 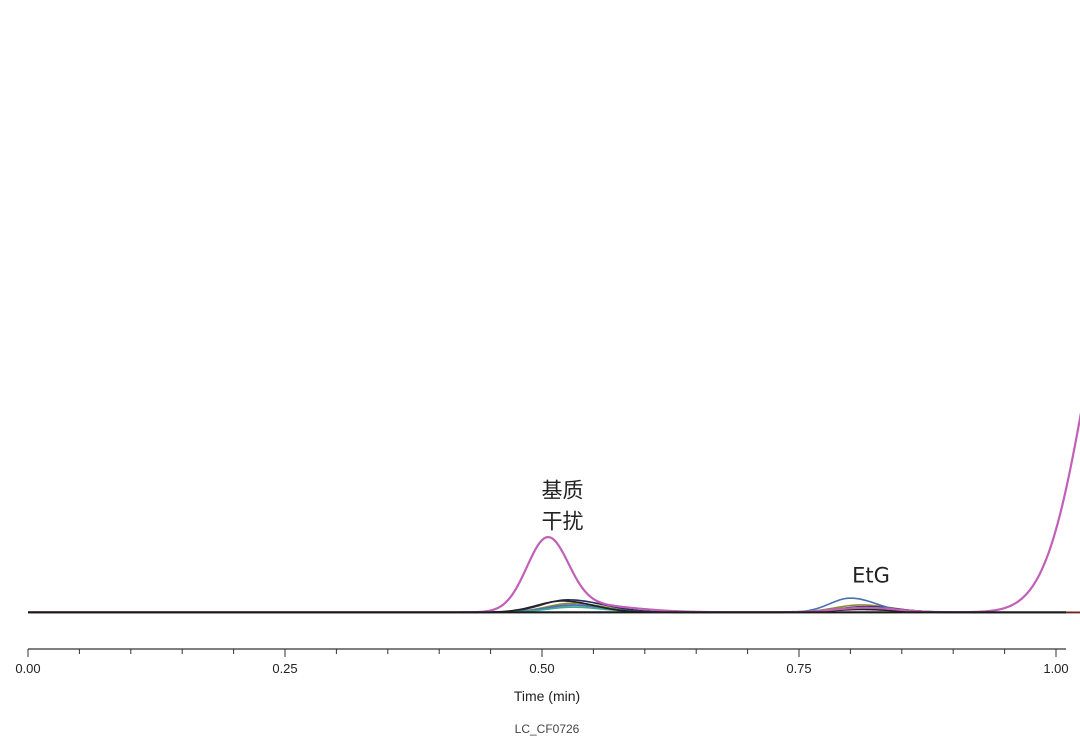 What do you see at coordinates (798, 668) in the screenshot?
I see `x-tick-label: 0.75` at bounding box center [798, 668].